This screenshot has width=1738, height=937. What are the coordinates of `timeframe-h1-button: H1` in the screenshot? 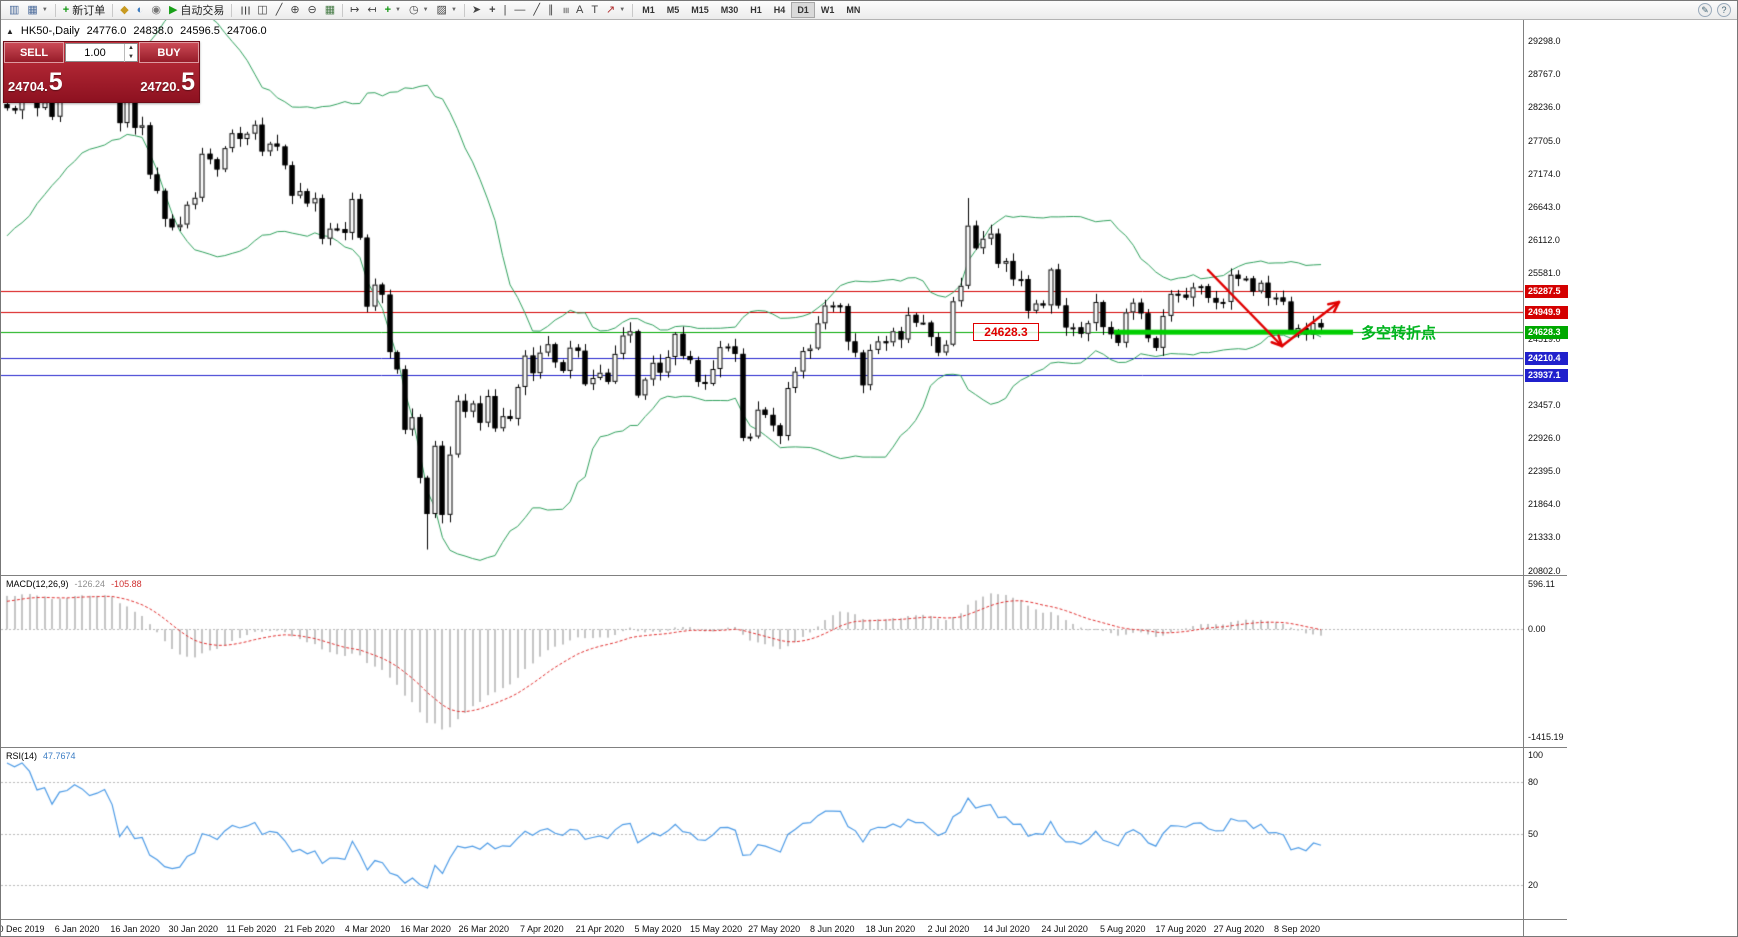 It's located at (756, 10).